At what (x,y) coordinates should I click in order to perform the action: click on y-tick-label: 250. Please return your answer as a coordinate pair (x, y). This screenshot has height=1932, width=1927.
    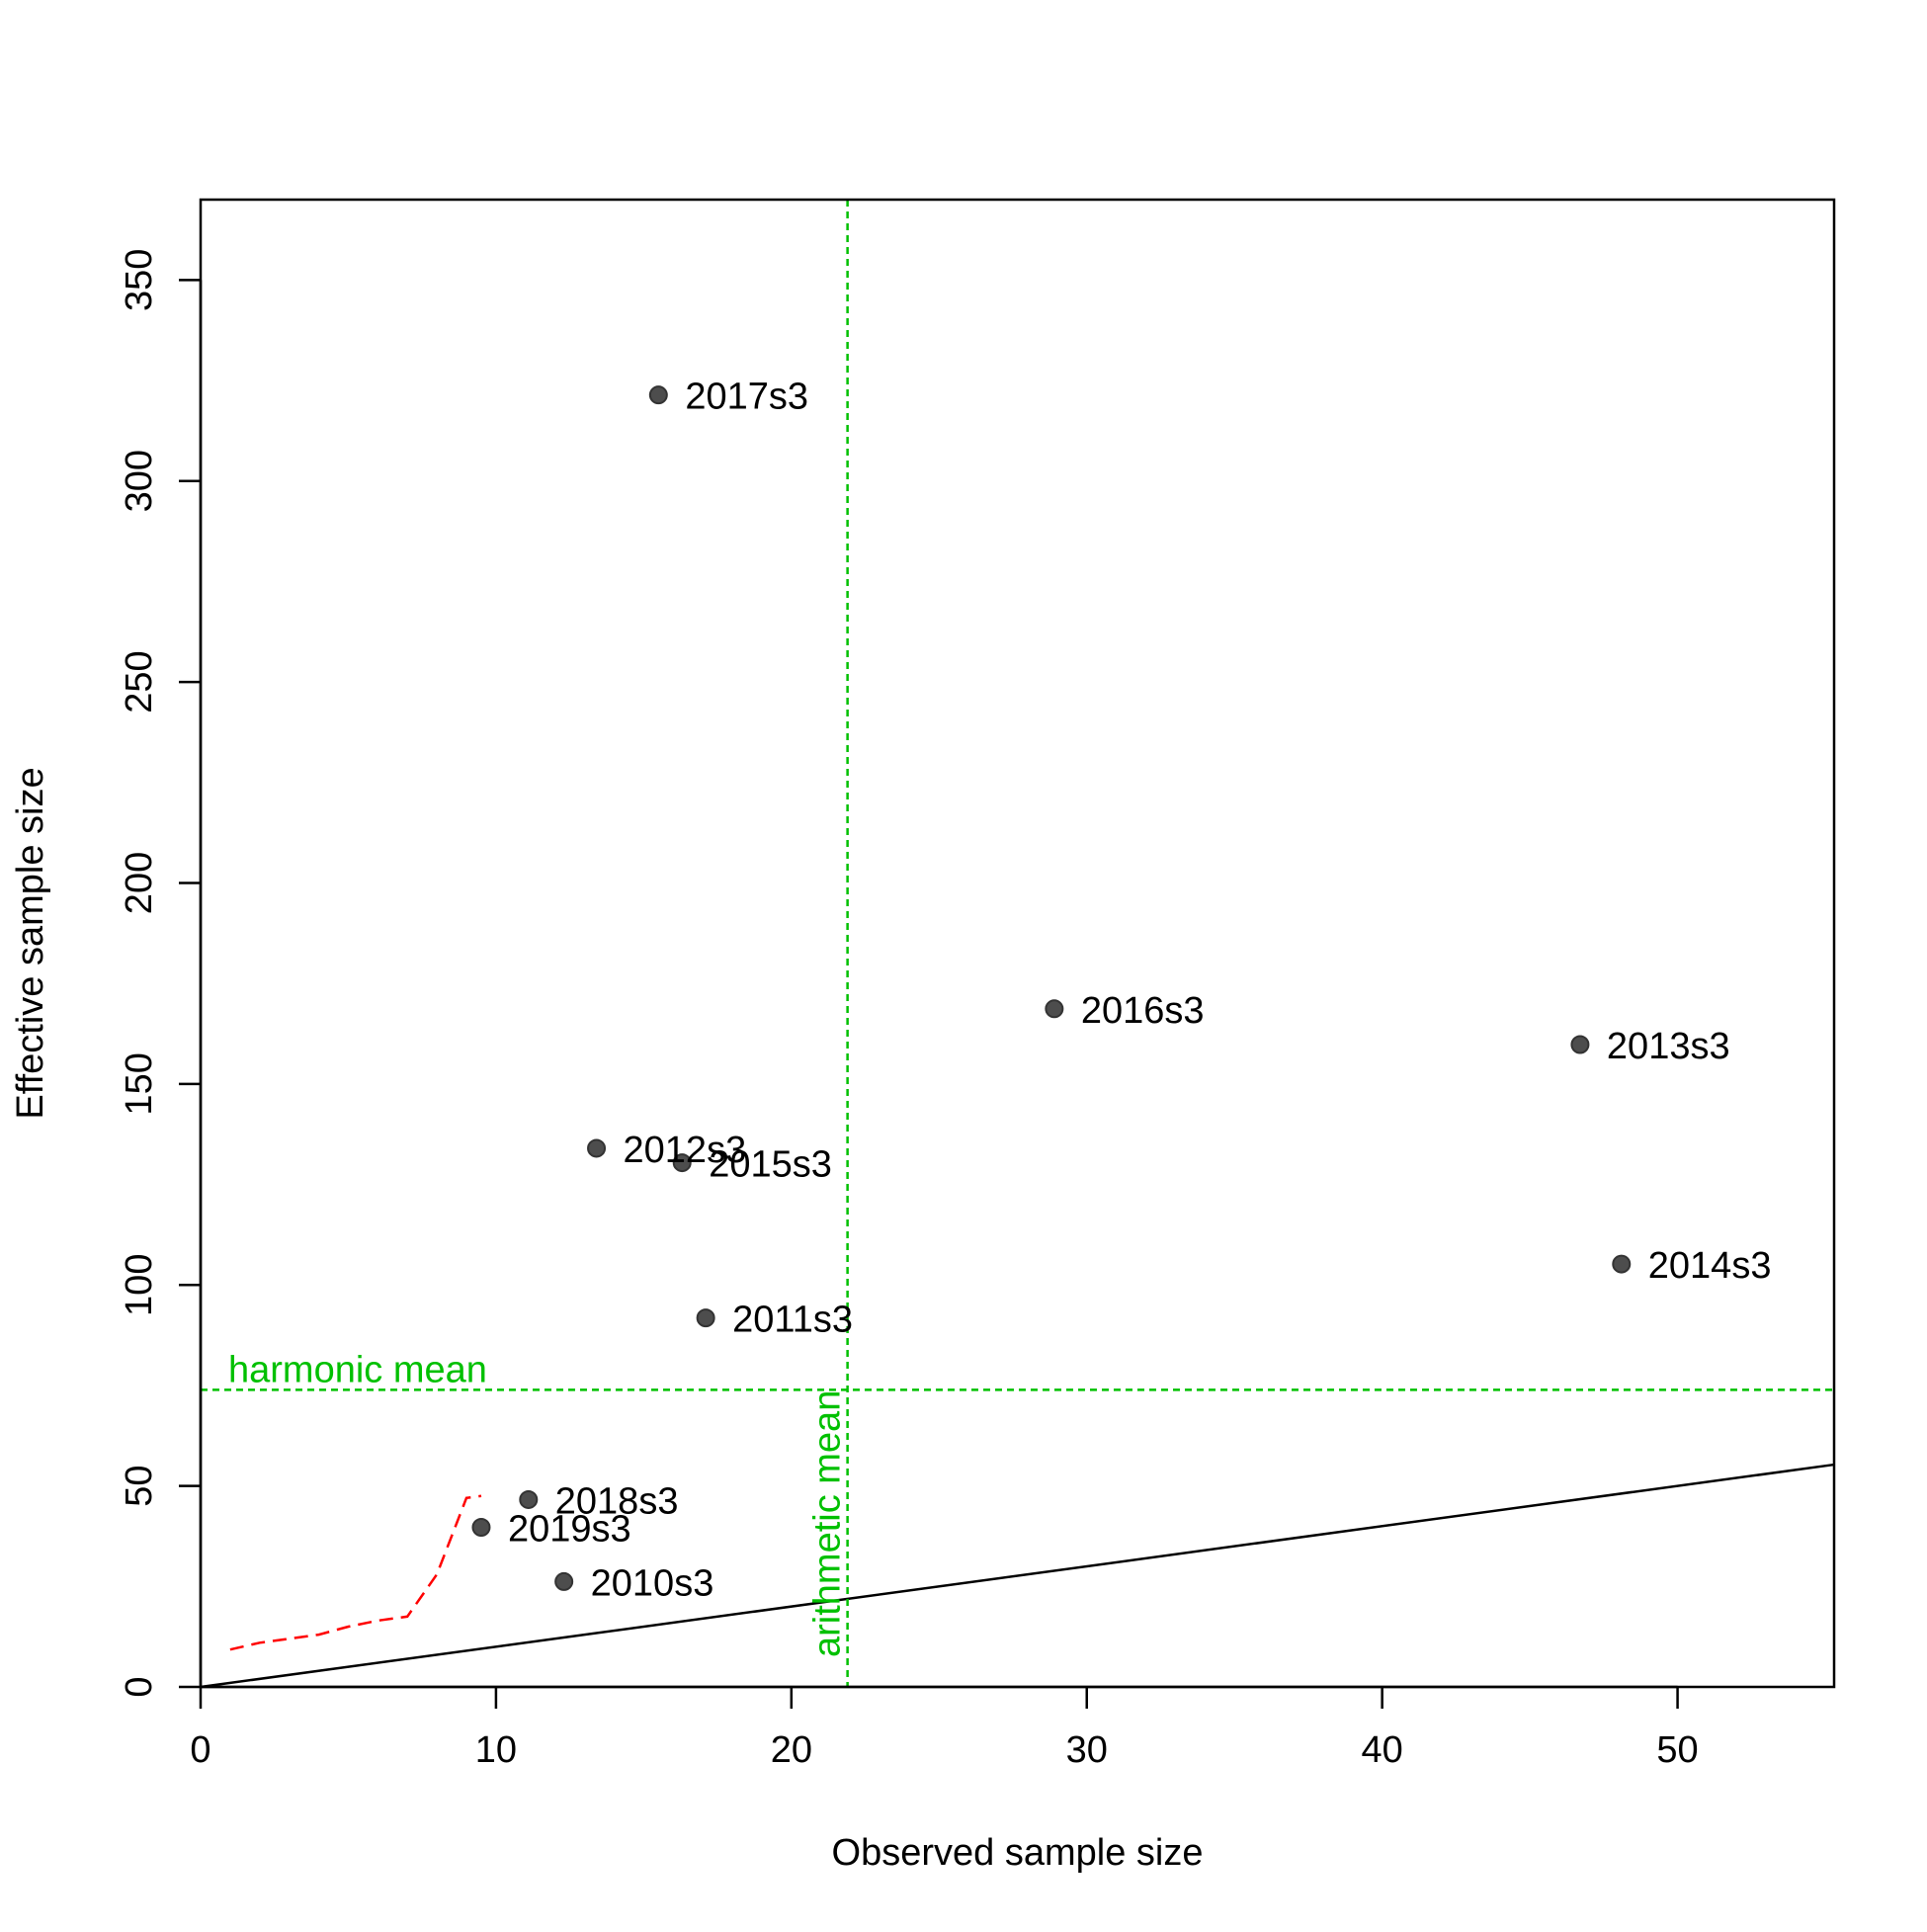
    Looking at the image, I should click on (140, 681).